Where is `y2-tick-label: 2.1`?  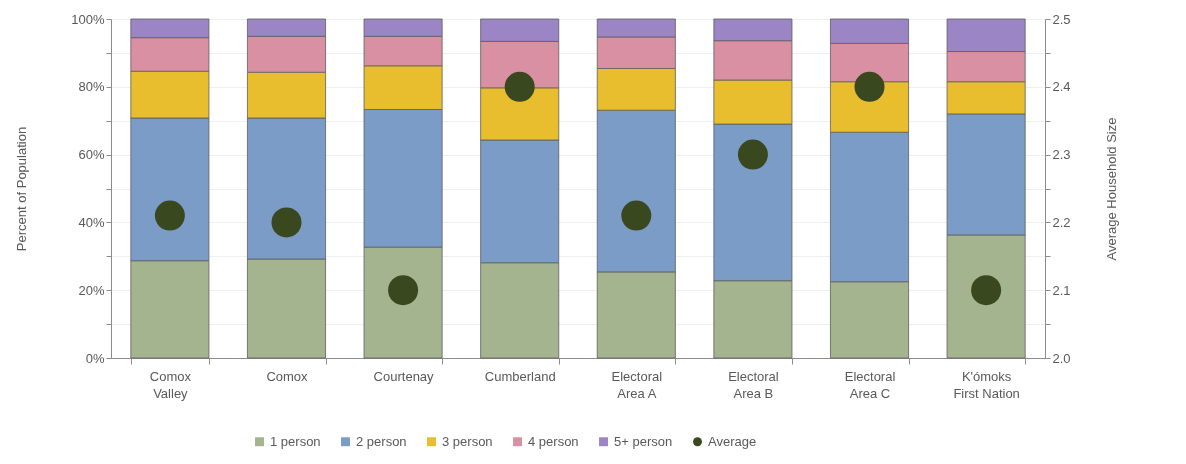 y2-tick-label: 2.1 is located at coordinates (1061, 290).